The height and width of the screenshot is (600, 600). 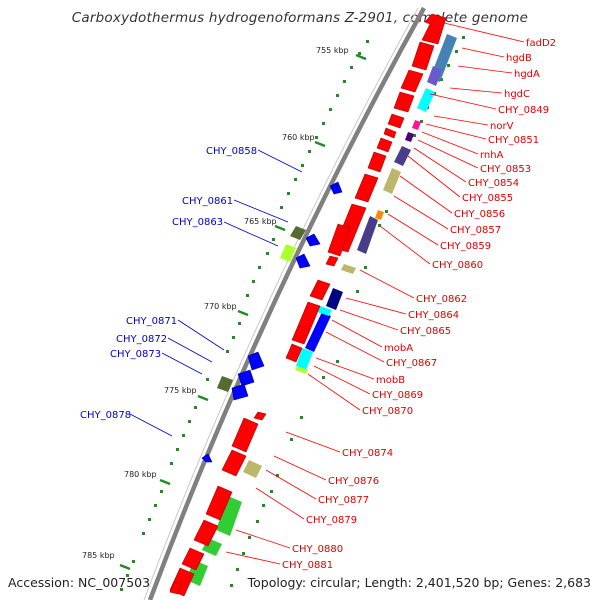 What do you see at coordinates (505, 169) in the screenshot?
I see `gene-label-CHY_0853: CHY_0853` at bounding box center [505, 169].